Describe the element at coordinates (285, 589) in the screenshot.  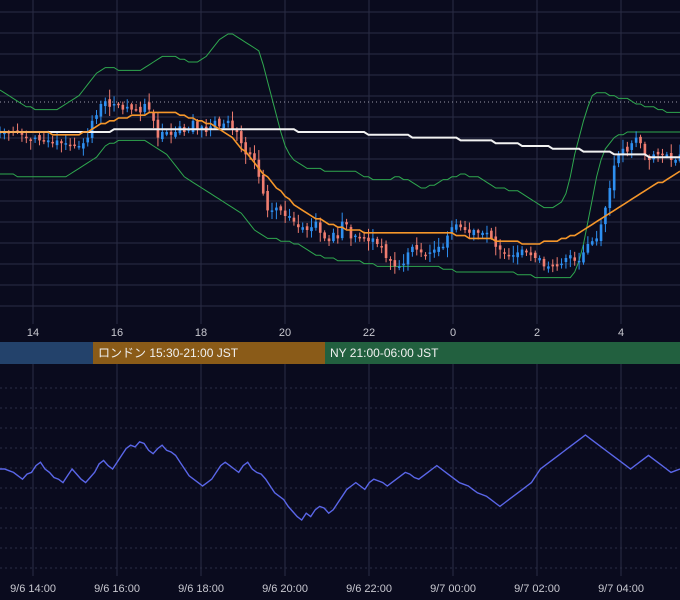
I see `time-axis-tick: 9/6 20:00` at that location.